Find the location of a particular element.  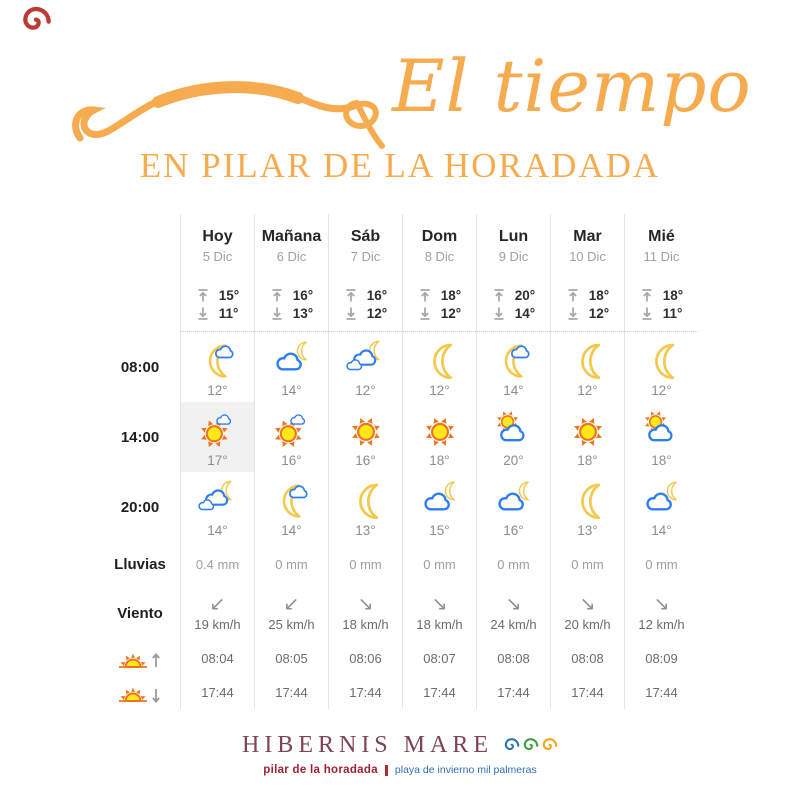

brand-location: pilar de la horadada is located at coordinates (320, 770).